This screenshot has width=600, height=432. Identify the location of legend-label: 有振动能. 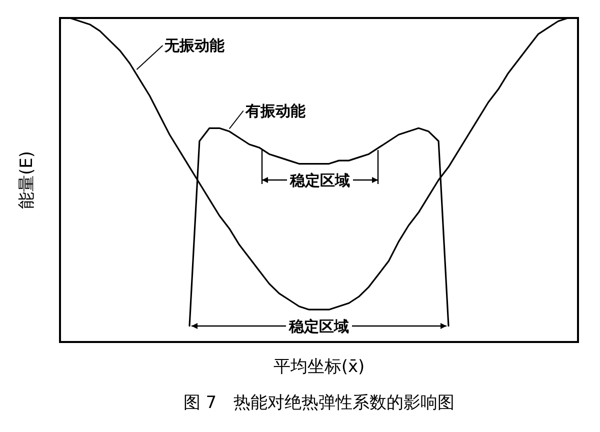
(275, 111).